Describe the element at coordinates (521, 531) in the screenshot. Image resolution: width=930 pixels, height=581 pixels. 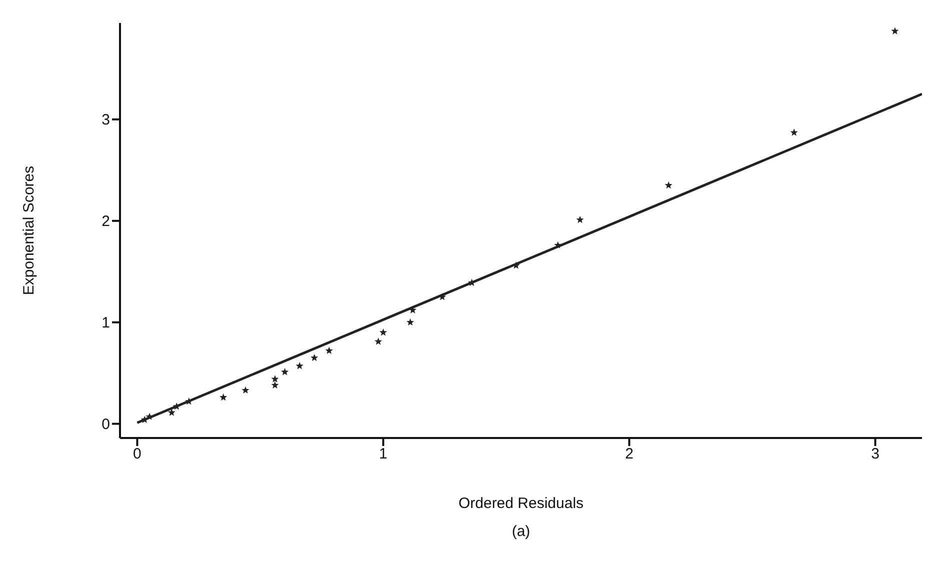
I see `text: (a)` at that location.